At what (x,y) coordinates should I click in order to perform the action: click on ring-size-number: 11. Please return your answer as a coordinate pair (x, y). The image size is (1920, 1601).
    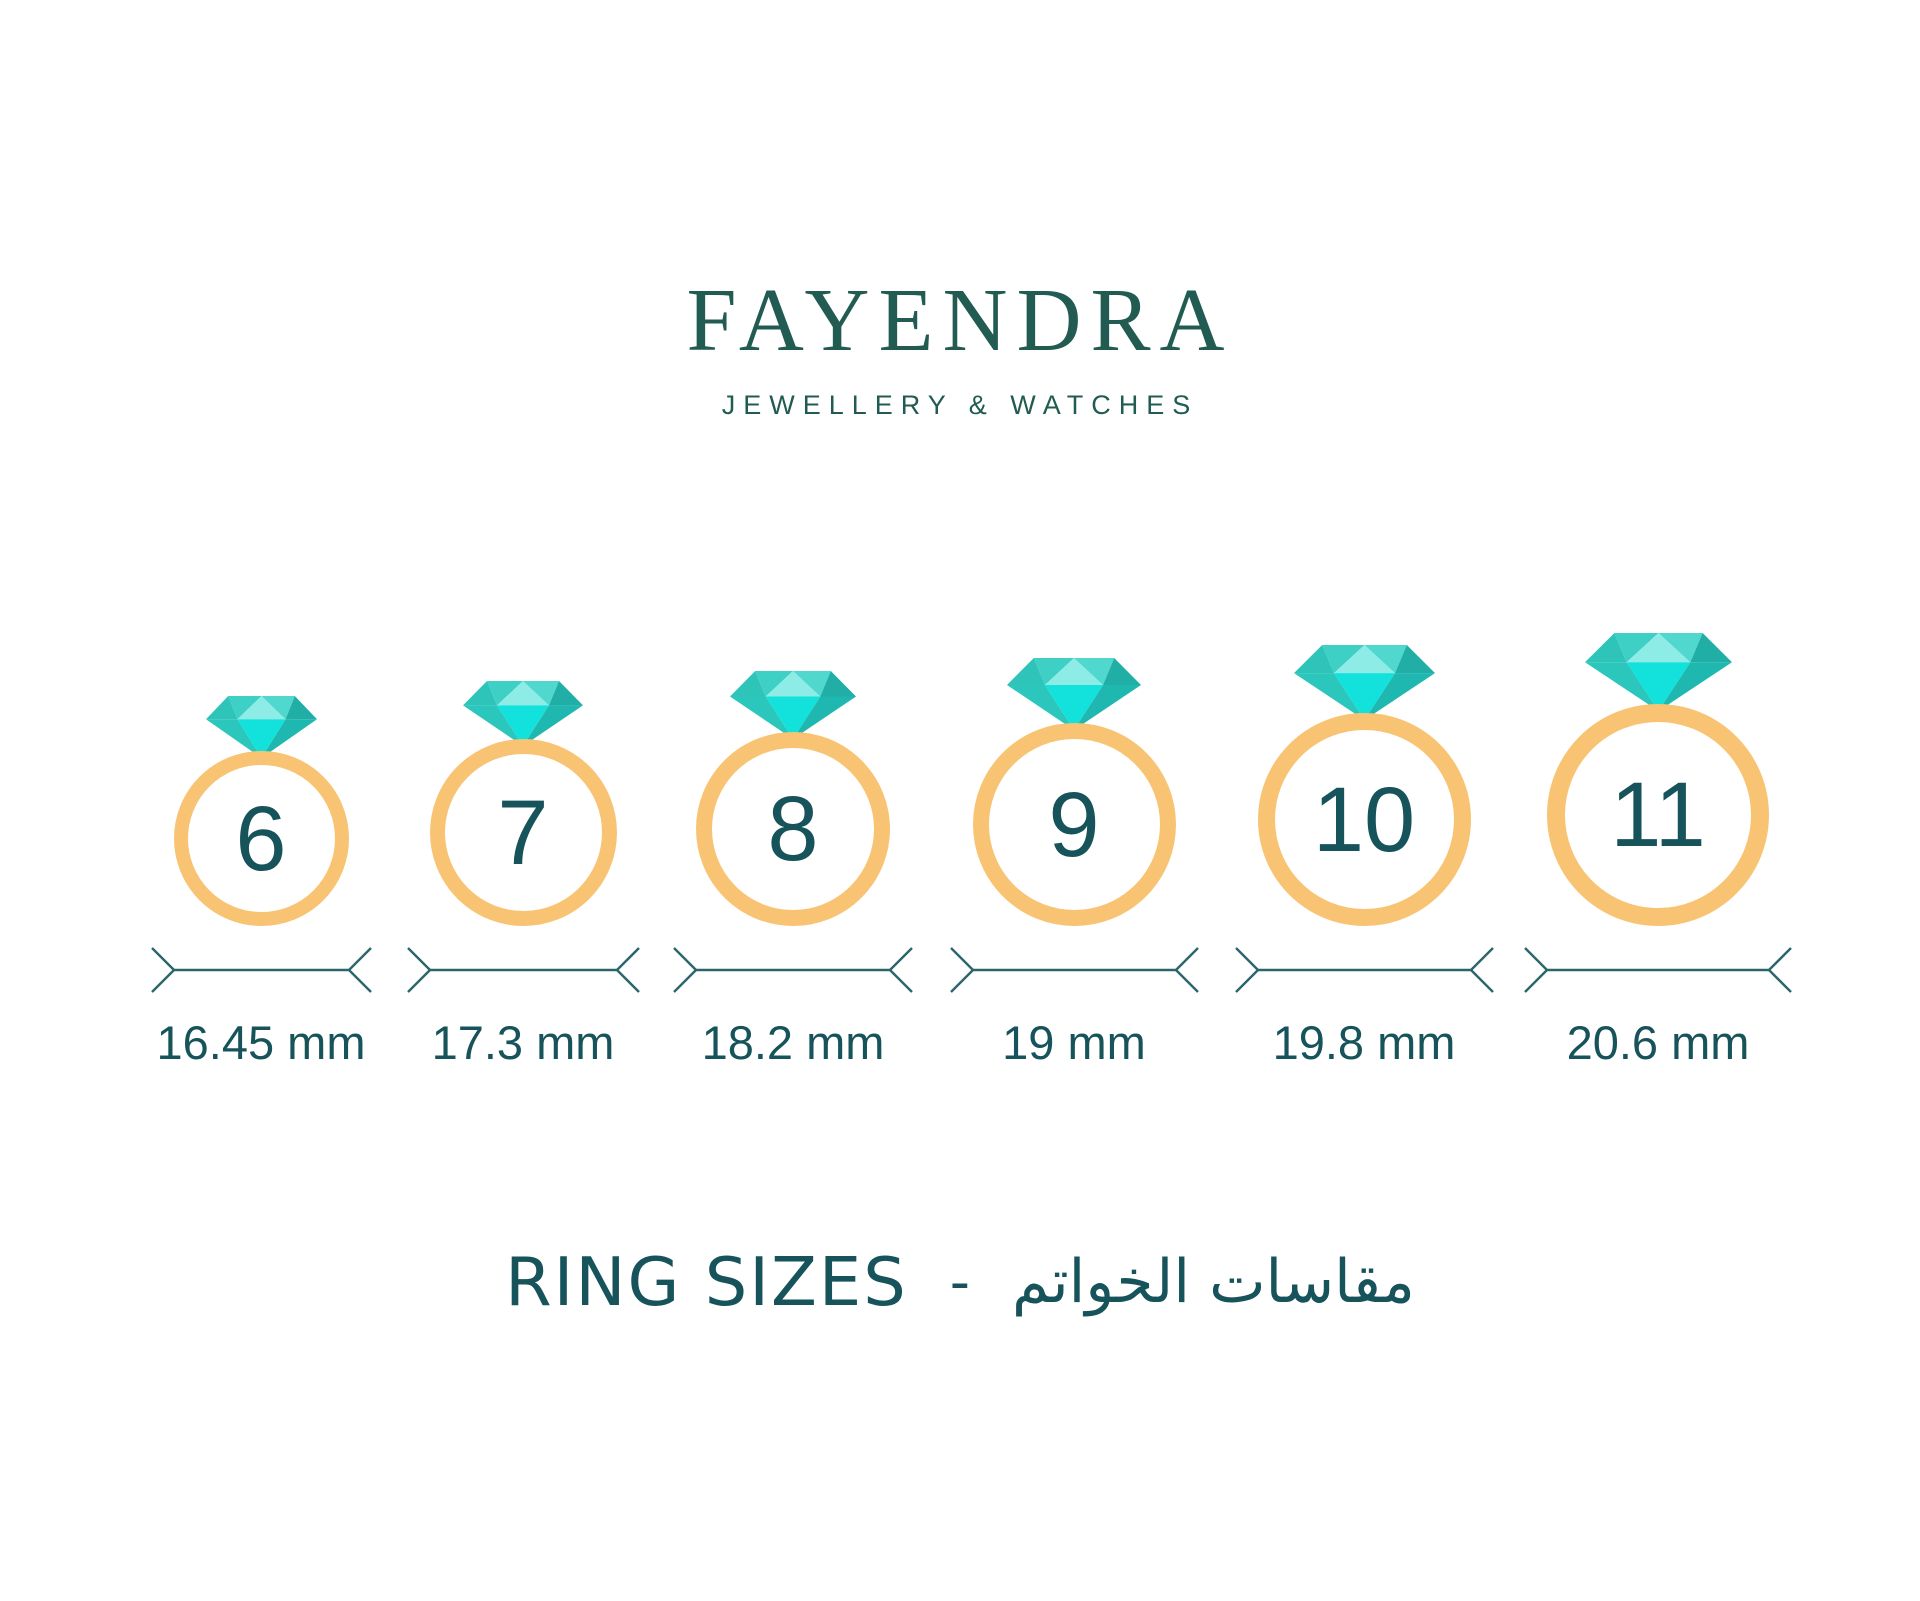
    Looking at the image, I should click on (1658, 815).